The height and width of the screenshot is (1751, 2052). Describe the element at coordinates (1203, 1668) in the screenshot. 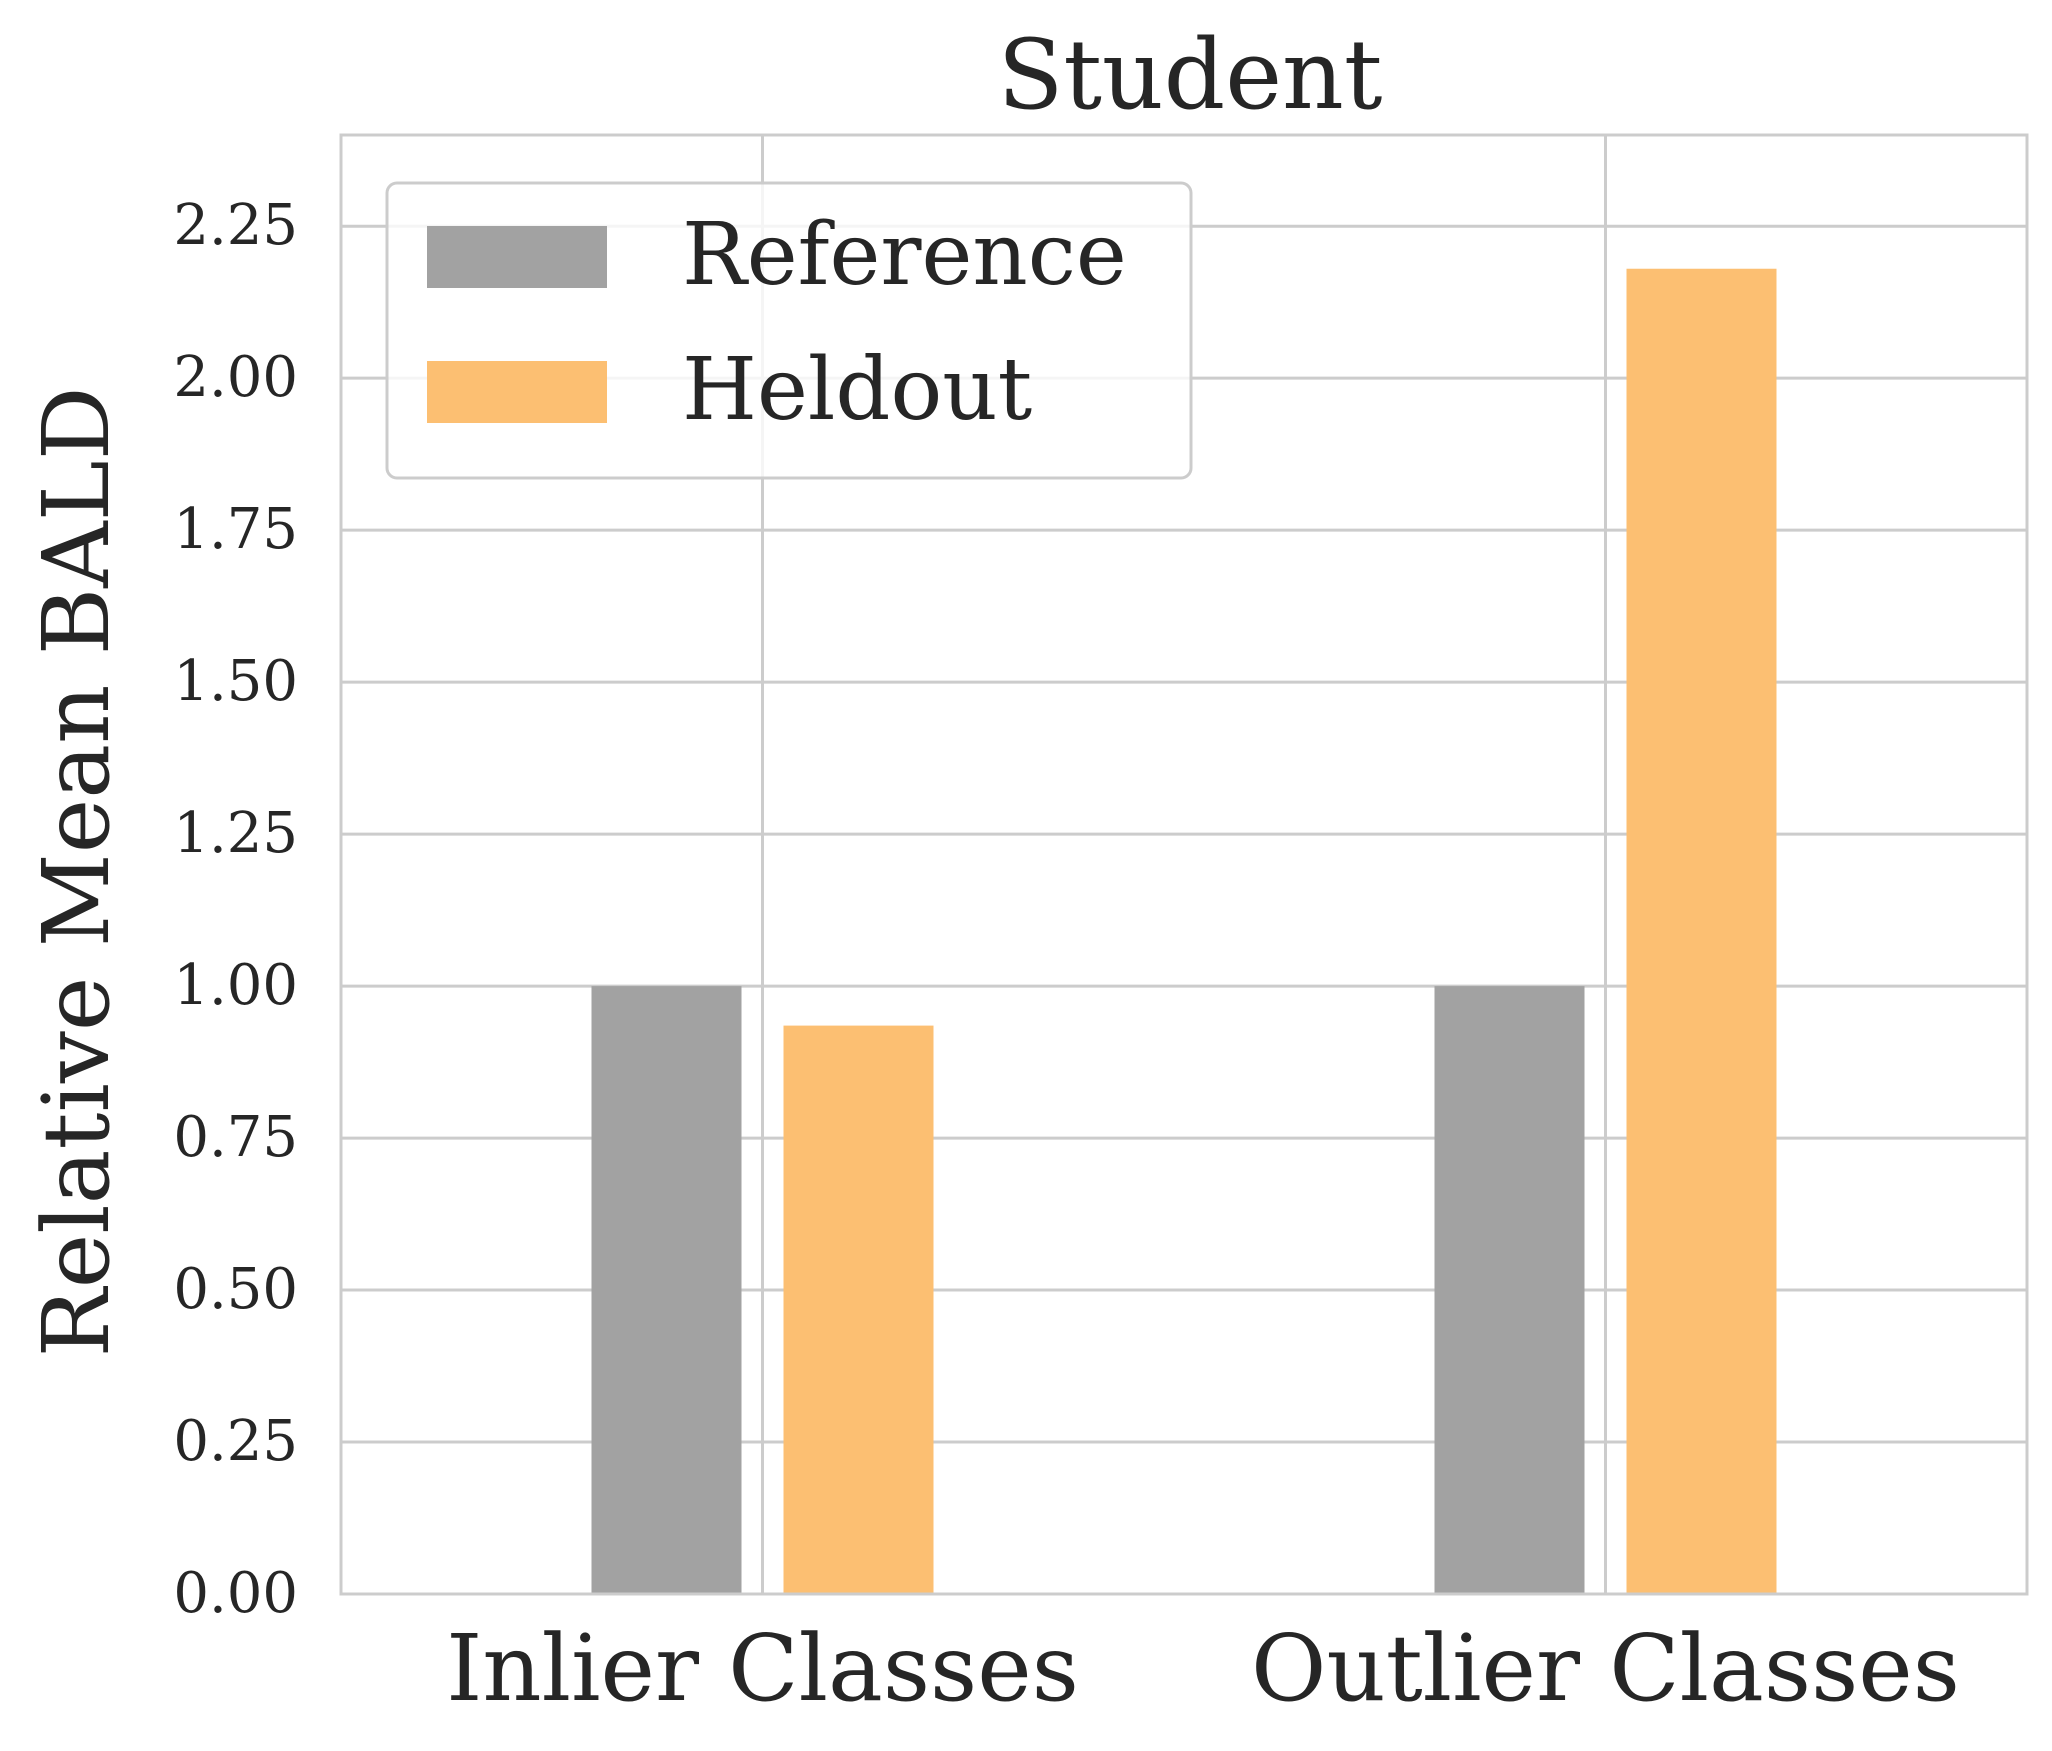

I see `x-tick-labels: Inlier Classes Outlier Classes` at that location.